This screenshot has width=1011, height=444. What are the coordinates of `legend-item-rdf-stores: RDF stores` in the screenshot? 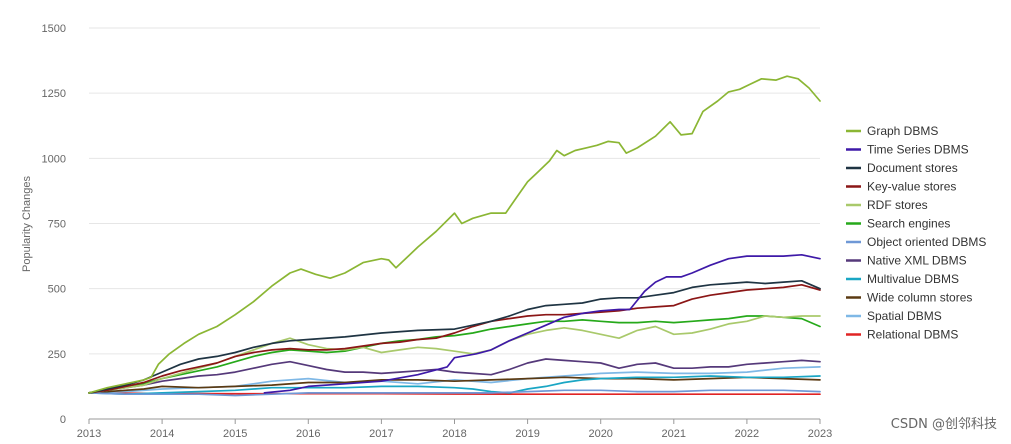 It's located at (887, 205).